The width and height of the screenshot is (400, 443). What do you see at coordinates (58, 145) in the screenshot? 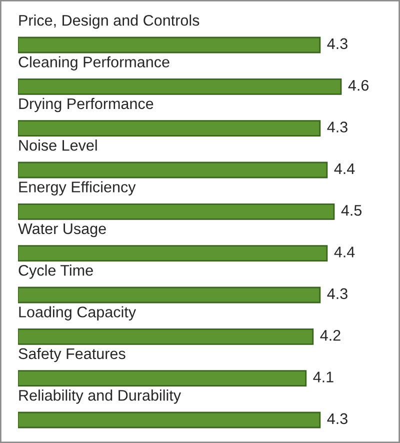
I see `y-tick-label: Noise Level` at bounding box center [58, 145].